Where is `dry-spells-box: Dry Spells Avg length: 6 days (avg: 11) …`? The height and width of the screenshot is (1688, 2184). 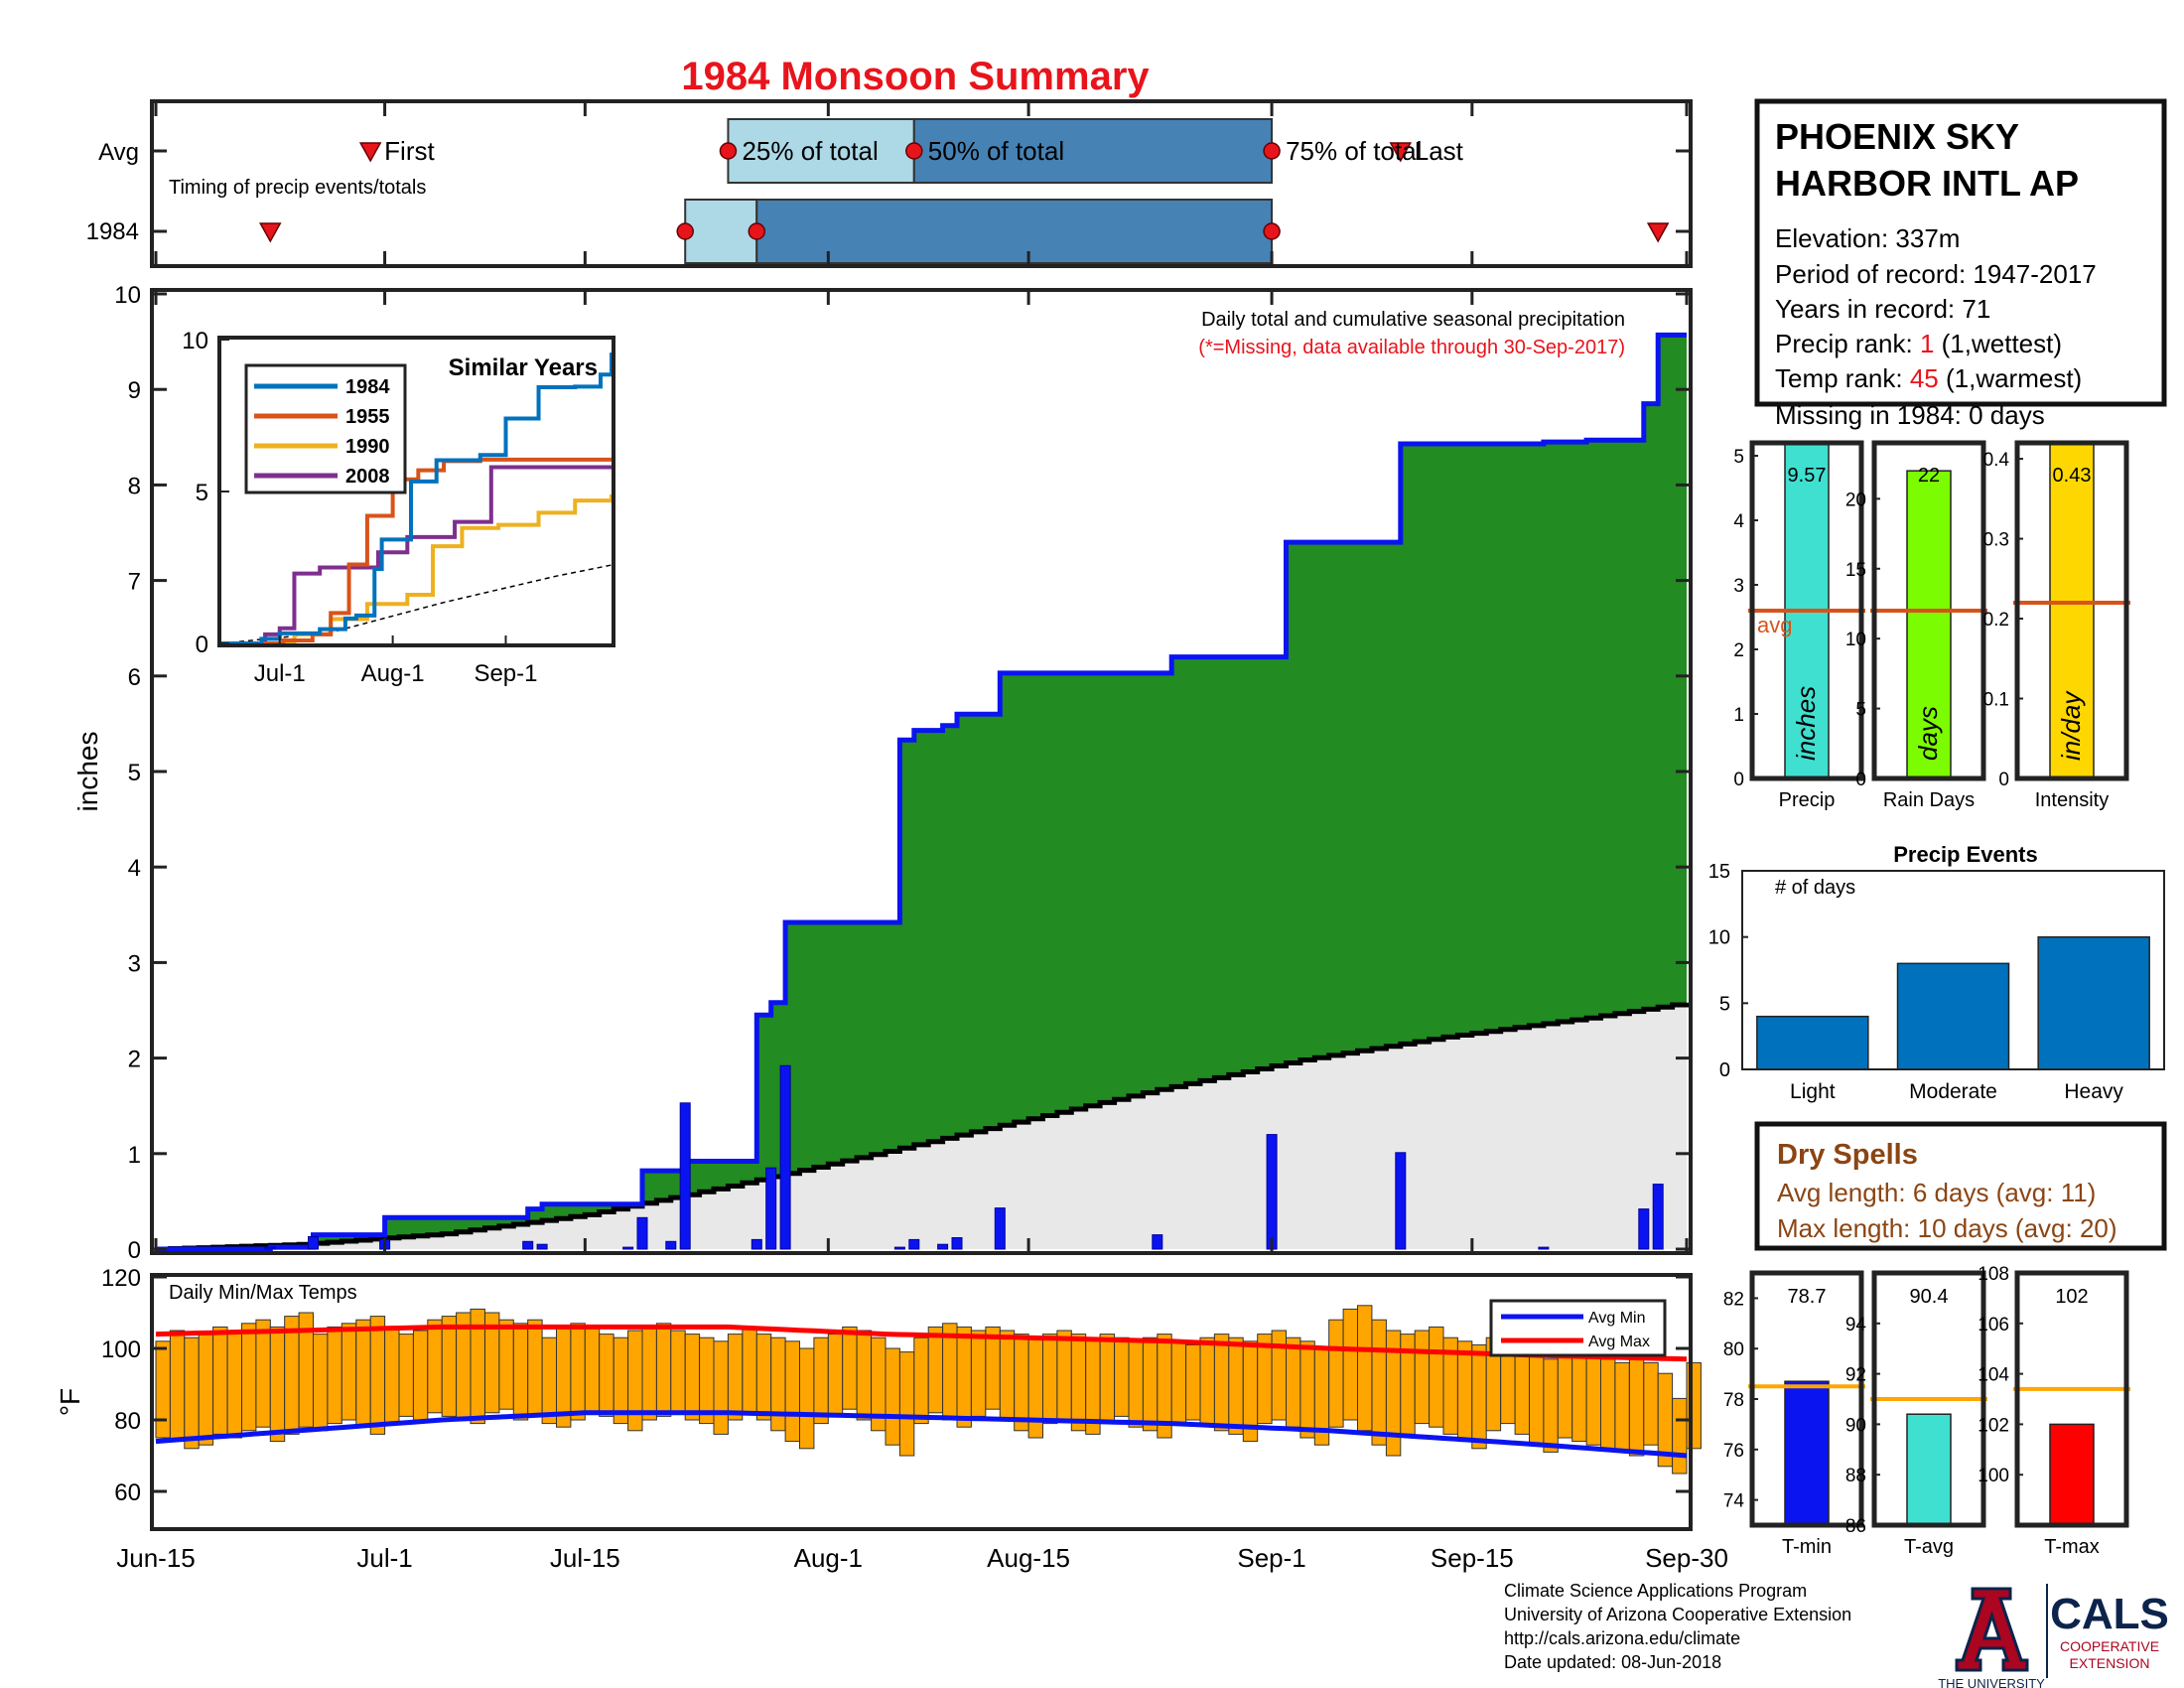
dry-spells-box: Dry Spells Avg length: 6 days (avg: 11) … is located at coordinates (1960, 1186).